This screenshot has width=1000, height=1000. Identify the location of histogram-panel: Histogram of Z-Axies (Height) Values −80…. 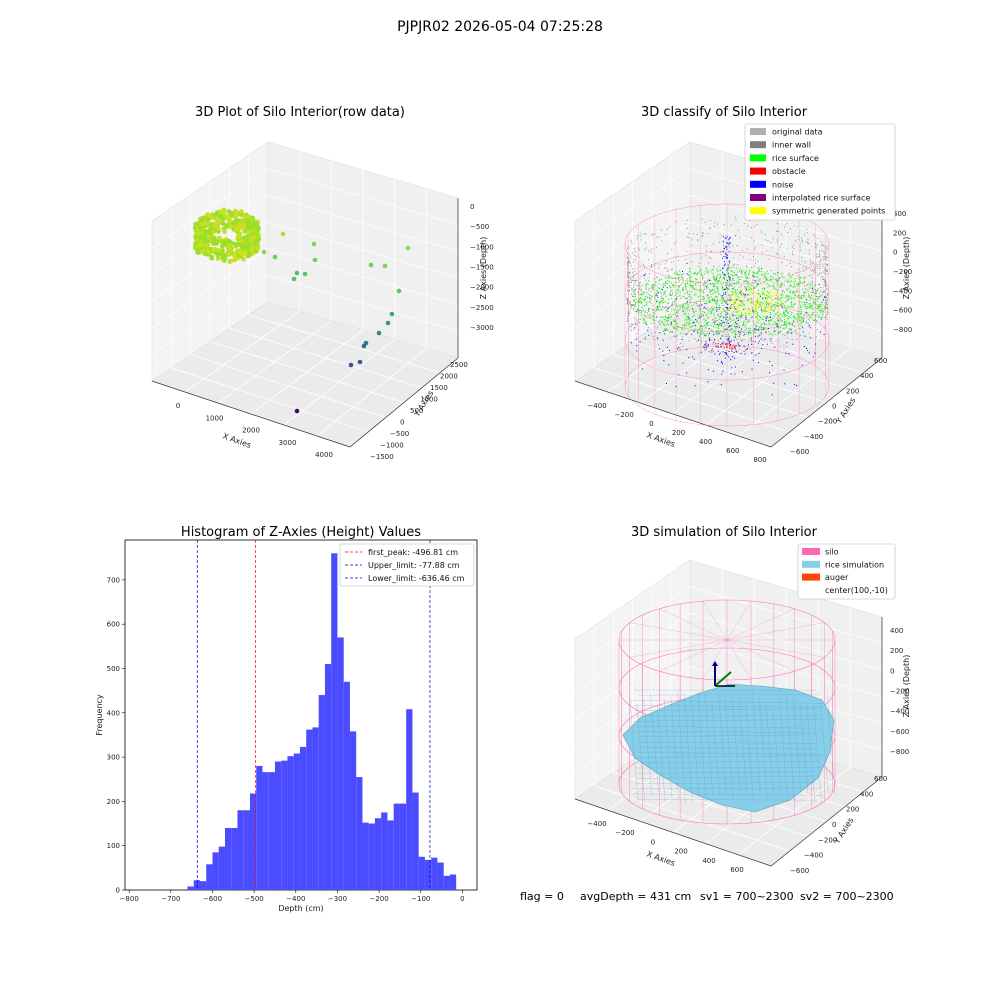
(286, 719).